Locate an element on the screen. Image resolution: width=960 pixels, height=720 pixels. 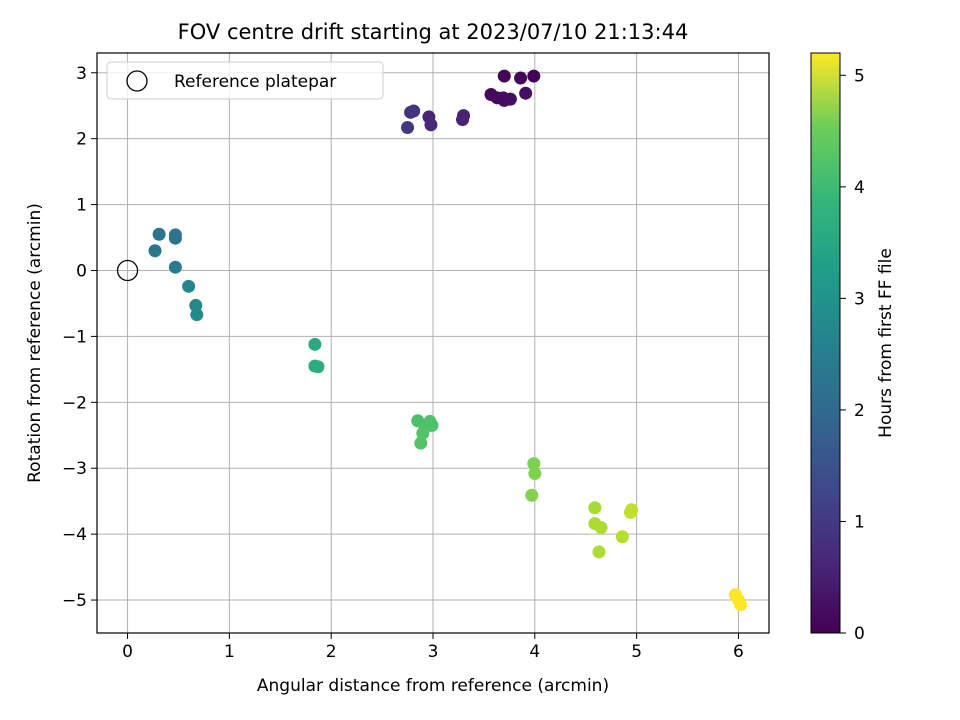
colorbar-label: Hours from first FF file is located at coordinates (886, 343).